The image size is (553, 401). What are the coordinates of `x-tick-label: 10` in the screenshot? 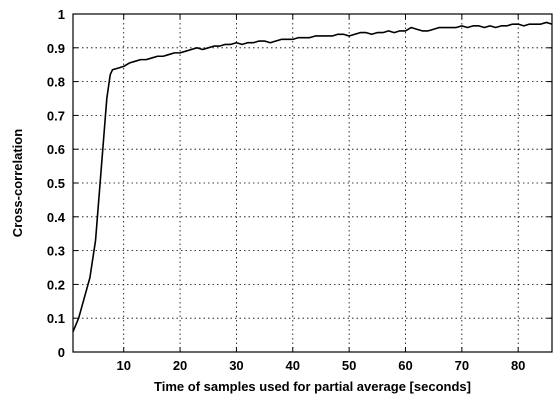 It's located at (123, 365).